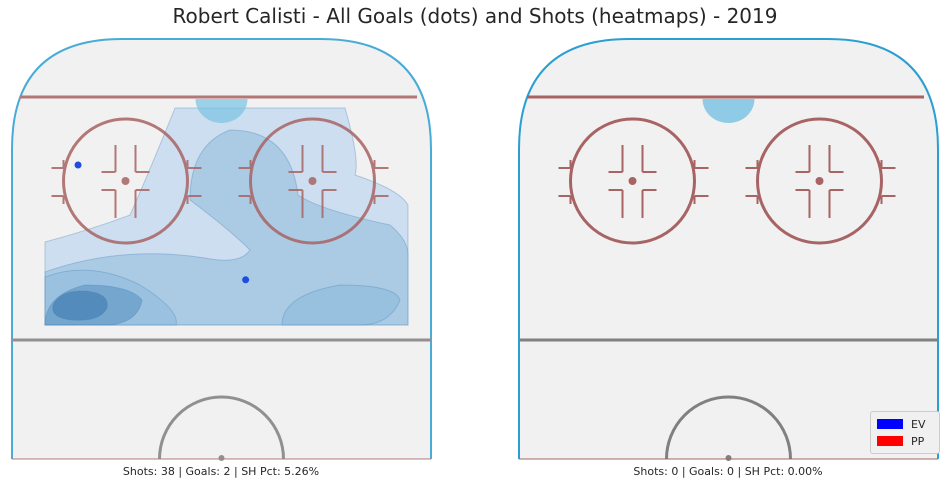 This screenshot has height=489, width=950. I want to click on legend-item-pp: PP, so click(900, 441).